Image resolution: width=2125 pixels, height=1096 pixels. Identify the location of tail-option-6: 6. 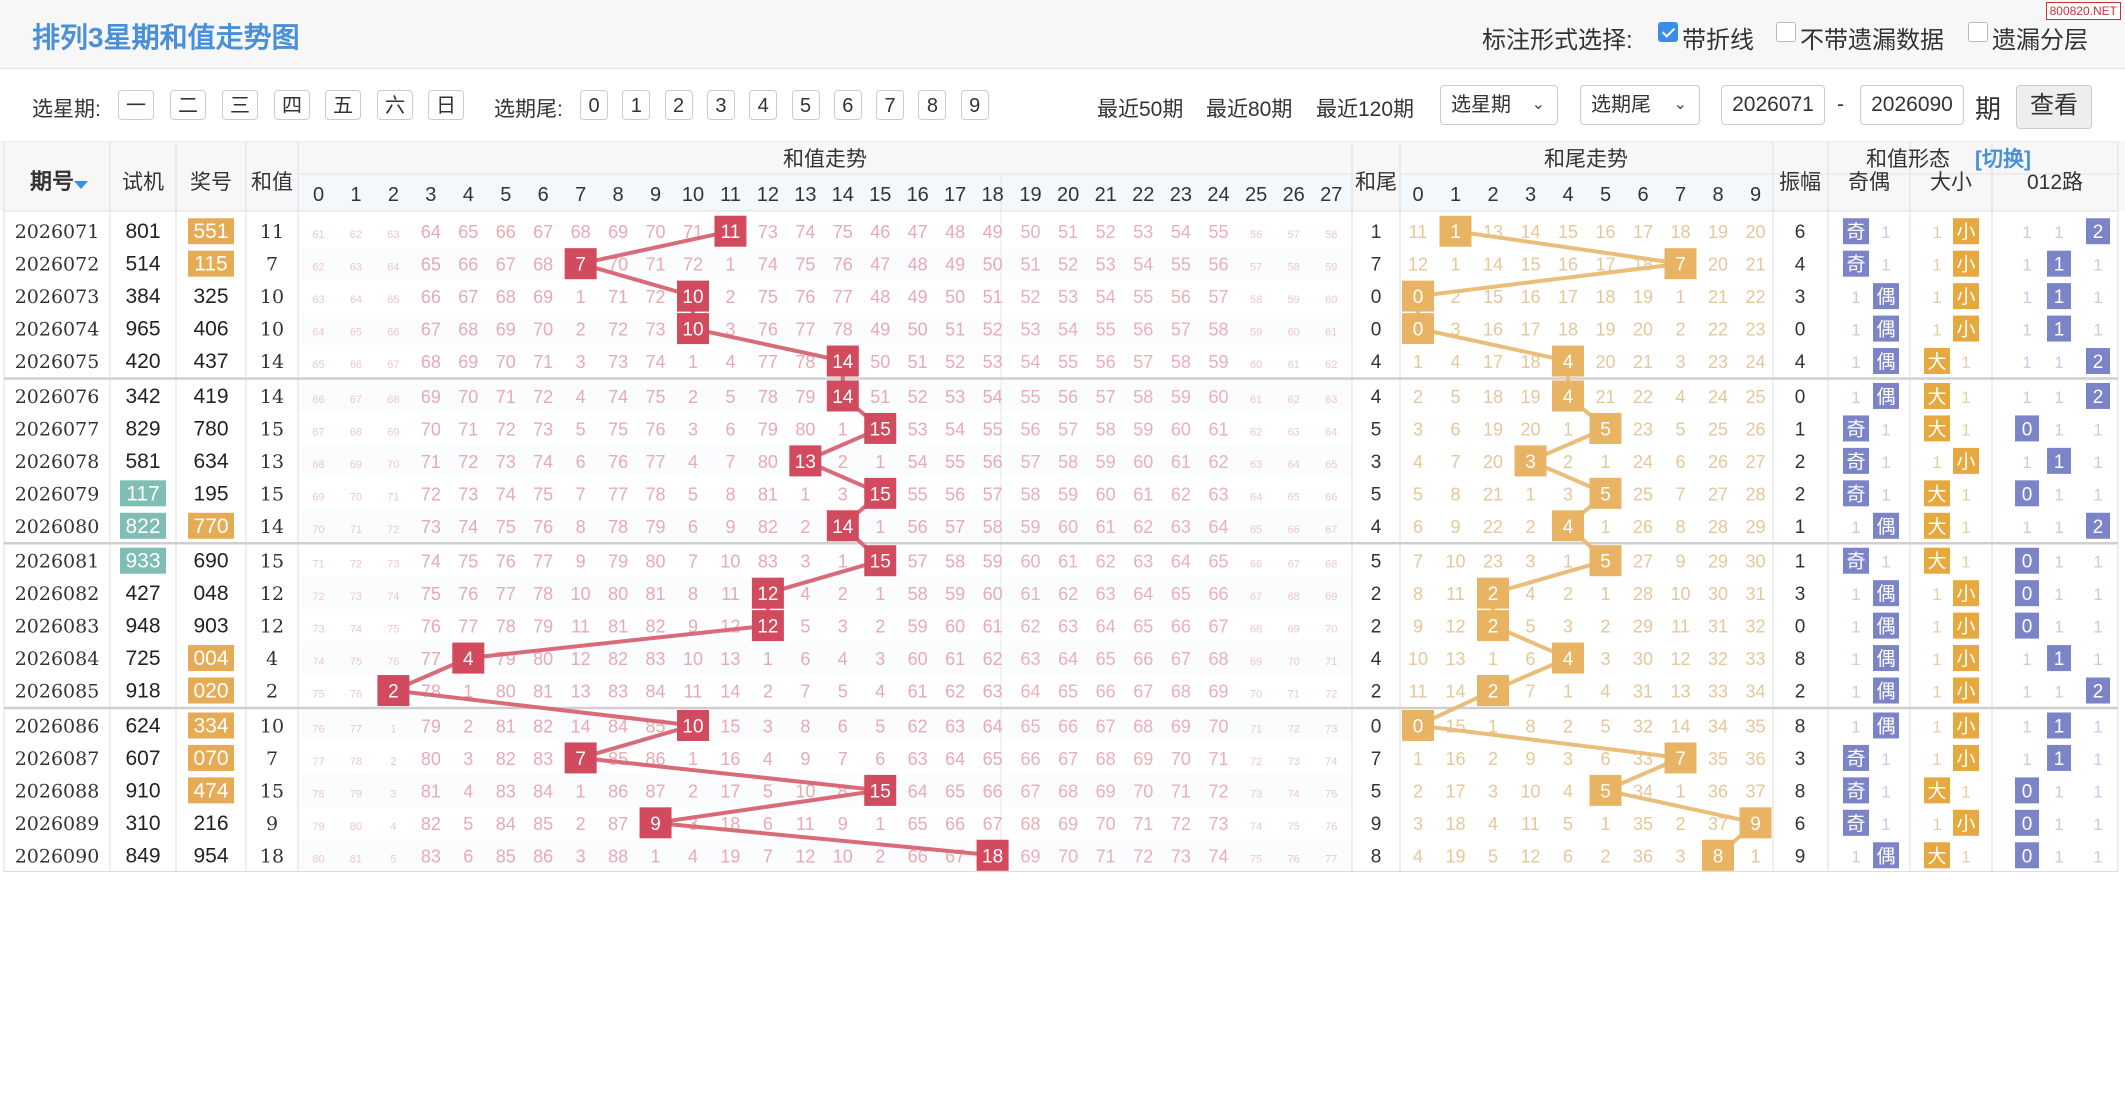
(847, 105).